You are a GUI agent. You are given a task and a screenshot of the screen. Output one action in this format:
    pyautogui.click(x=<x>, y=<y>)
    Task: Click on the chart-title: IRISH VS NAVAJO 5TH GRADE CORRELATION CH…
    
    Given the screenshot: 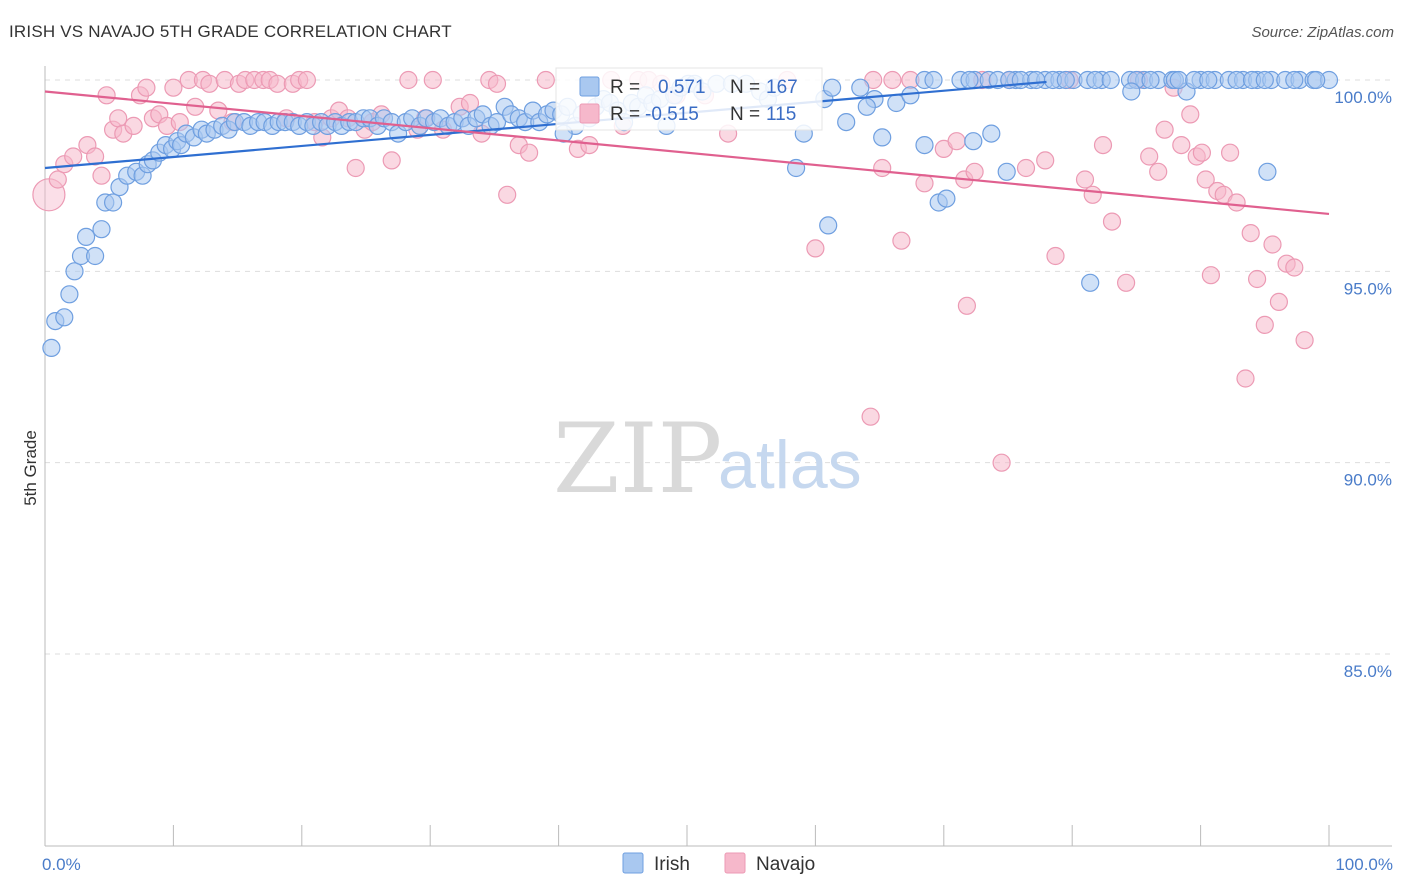 What is the action you would take?
    pyautogui.click(x=230, y=31)
    